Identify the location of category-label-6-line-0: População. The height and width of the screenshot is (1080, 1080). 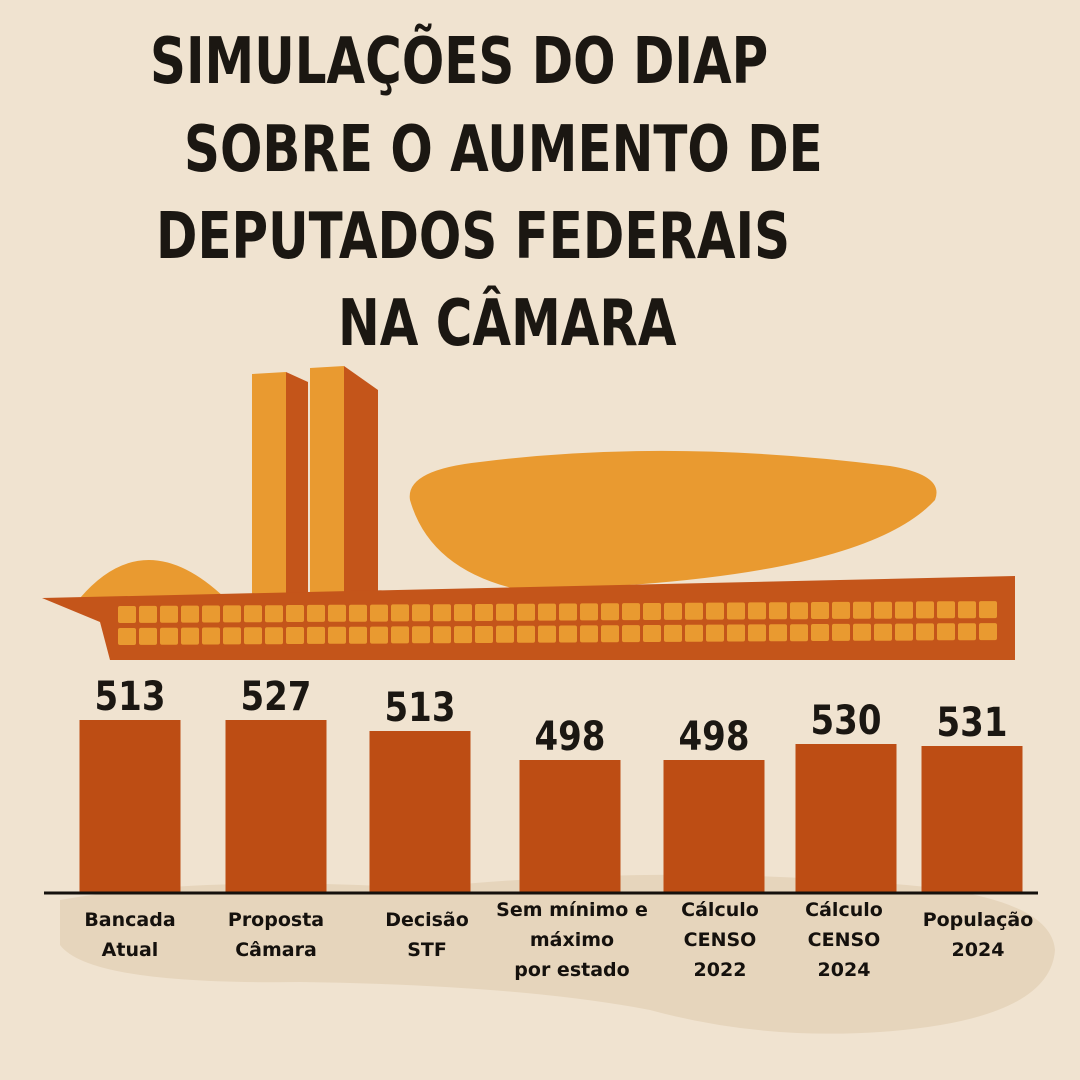
(978, 920).